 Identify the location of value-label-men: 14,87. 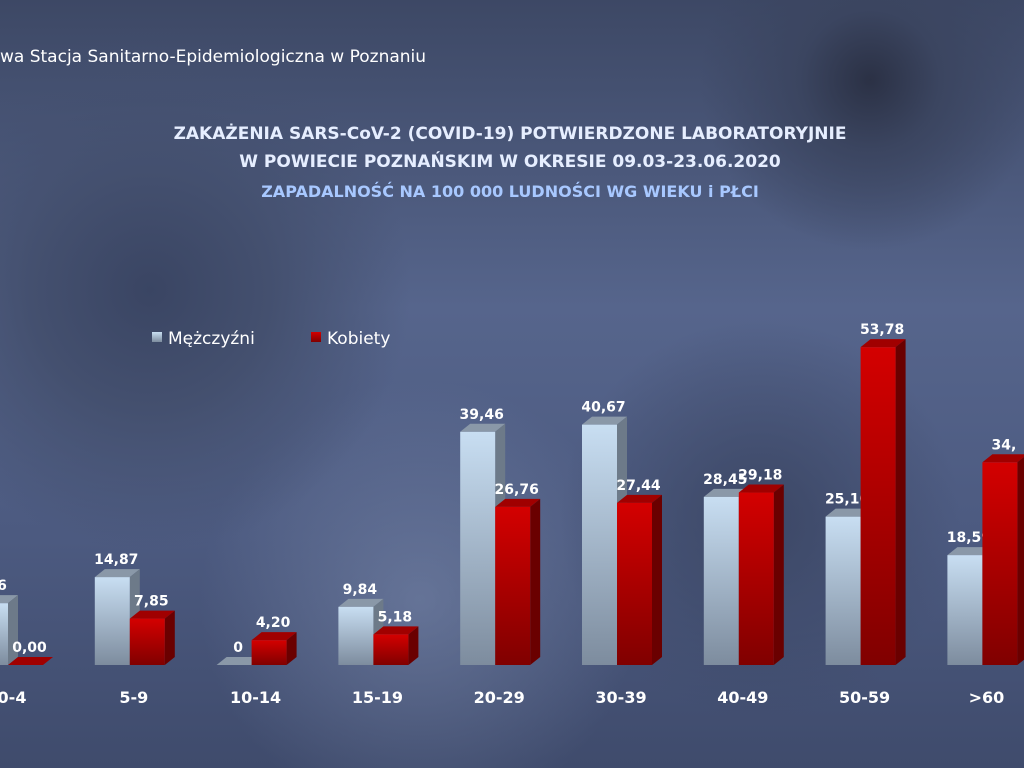
(116, 560).